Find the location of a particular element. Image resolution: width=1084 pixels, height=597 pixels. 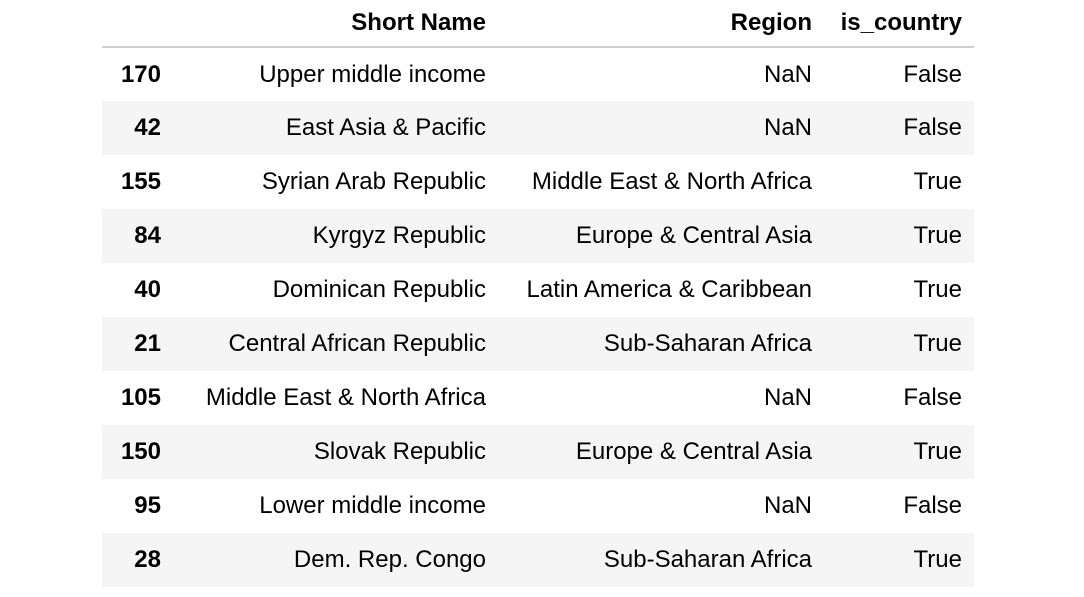

short-name-cell: Dem. Rep. Congo is located at coordinates (389, 559).